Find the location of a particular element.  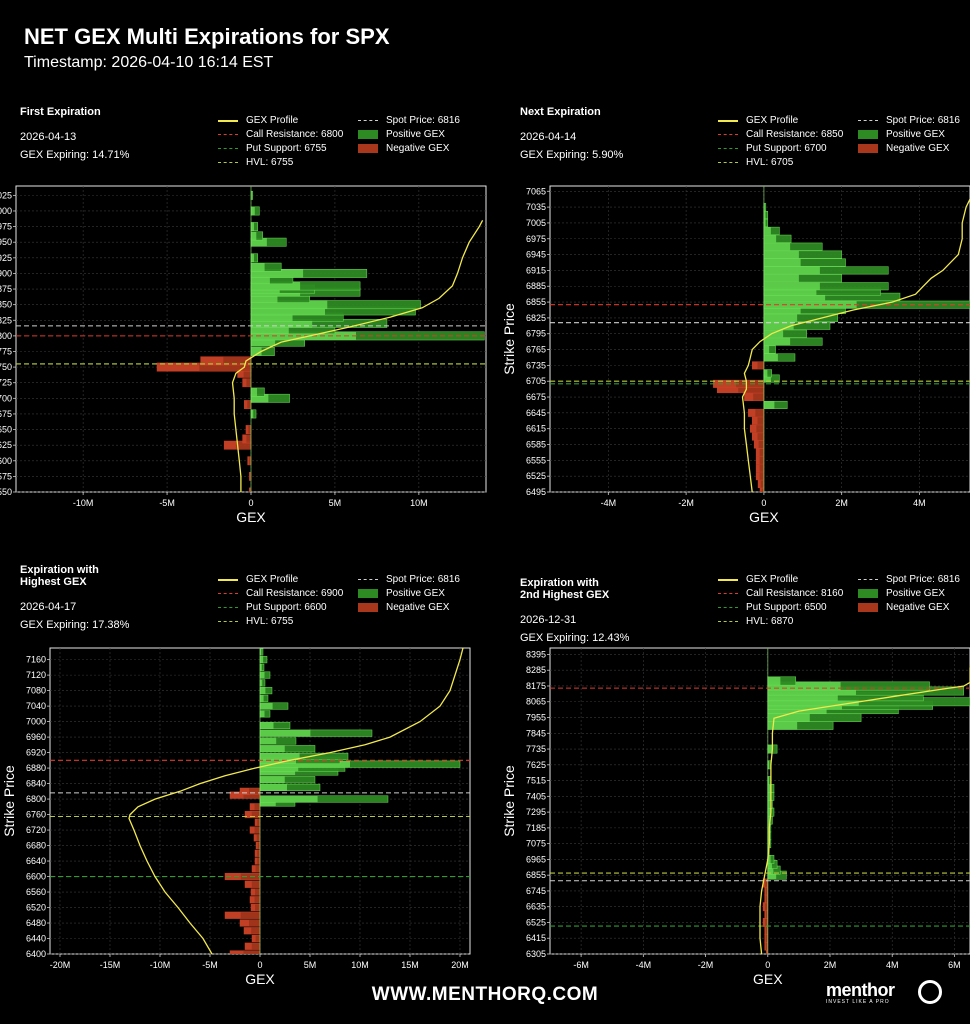

y-tick-label: 6840 is located at coordinates (36, 784).